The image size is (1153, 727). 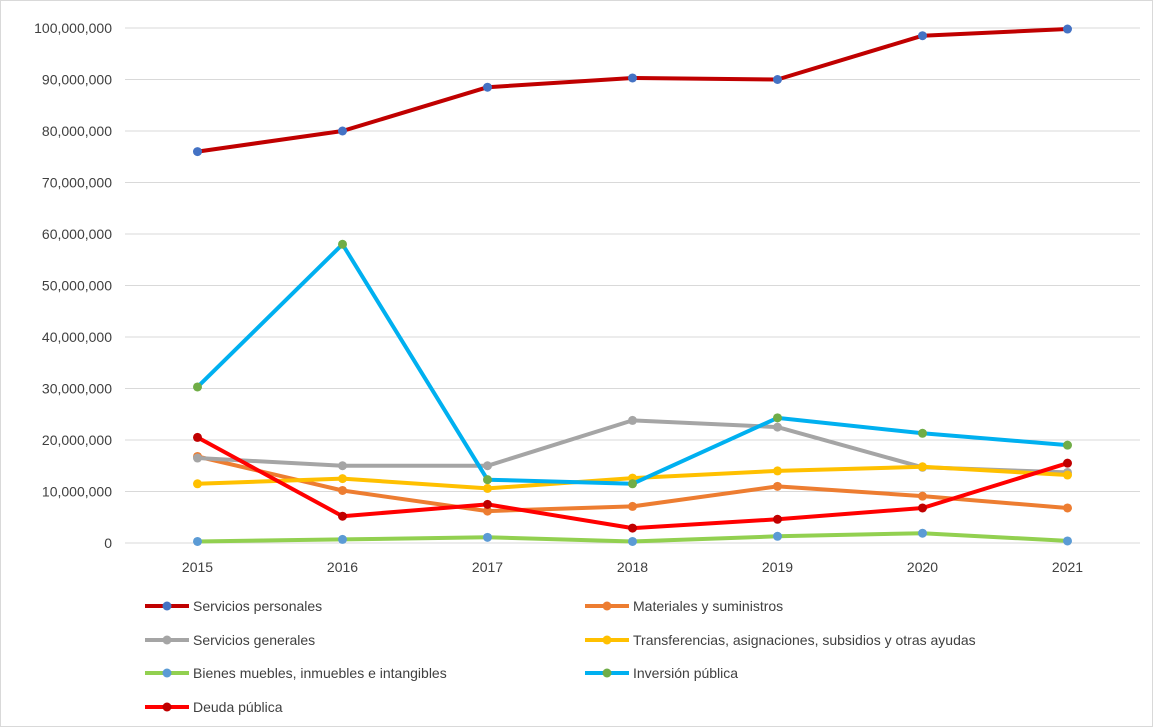 What do you see at coordinates (197, 567) in the screenshot?
I see `x-tick-label: 2015` at bounding box center [197, 567].